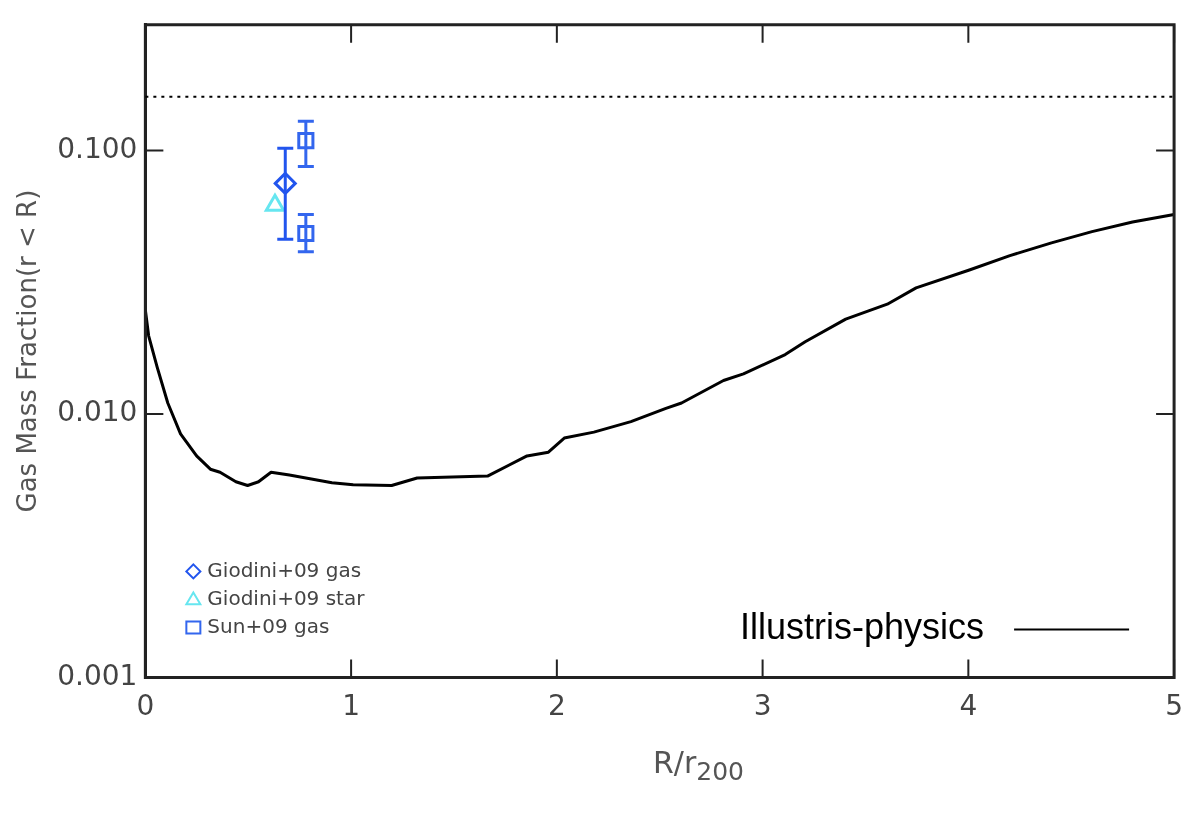  Describe the element at coordinates (556, 706) in the screenshot. I see `x-tick-label: 2` at that location.